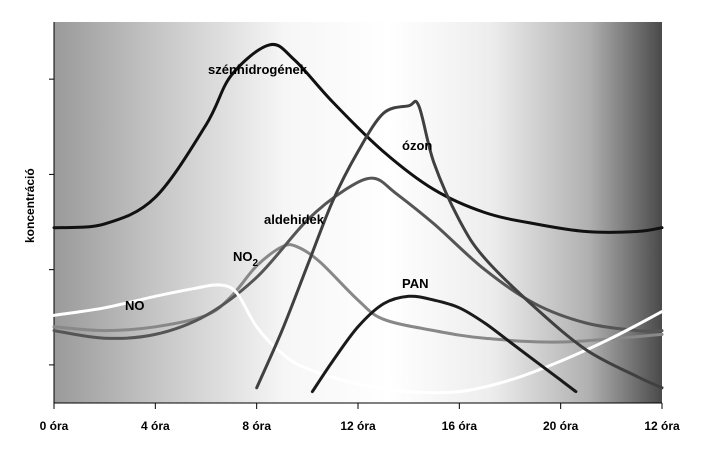  What do you see at coordinates (258, 69) in the screenshot?
I see `curve-label-hydrocarbons: szénhidrogének` at bounding box center [258, 69].